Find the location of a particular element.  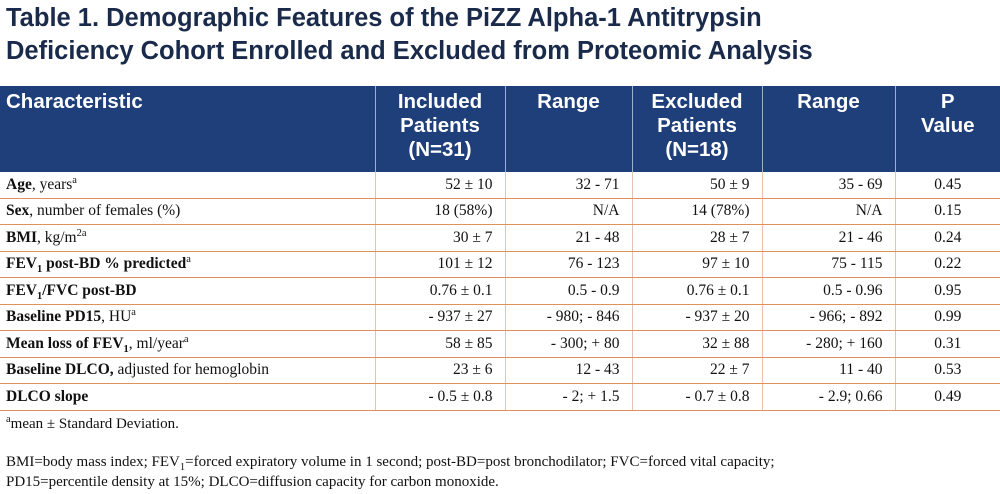

row-excluded-value: 97 ± 10 is located at coordinates (696, 264).